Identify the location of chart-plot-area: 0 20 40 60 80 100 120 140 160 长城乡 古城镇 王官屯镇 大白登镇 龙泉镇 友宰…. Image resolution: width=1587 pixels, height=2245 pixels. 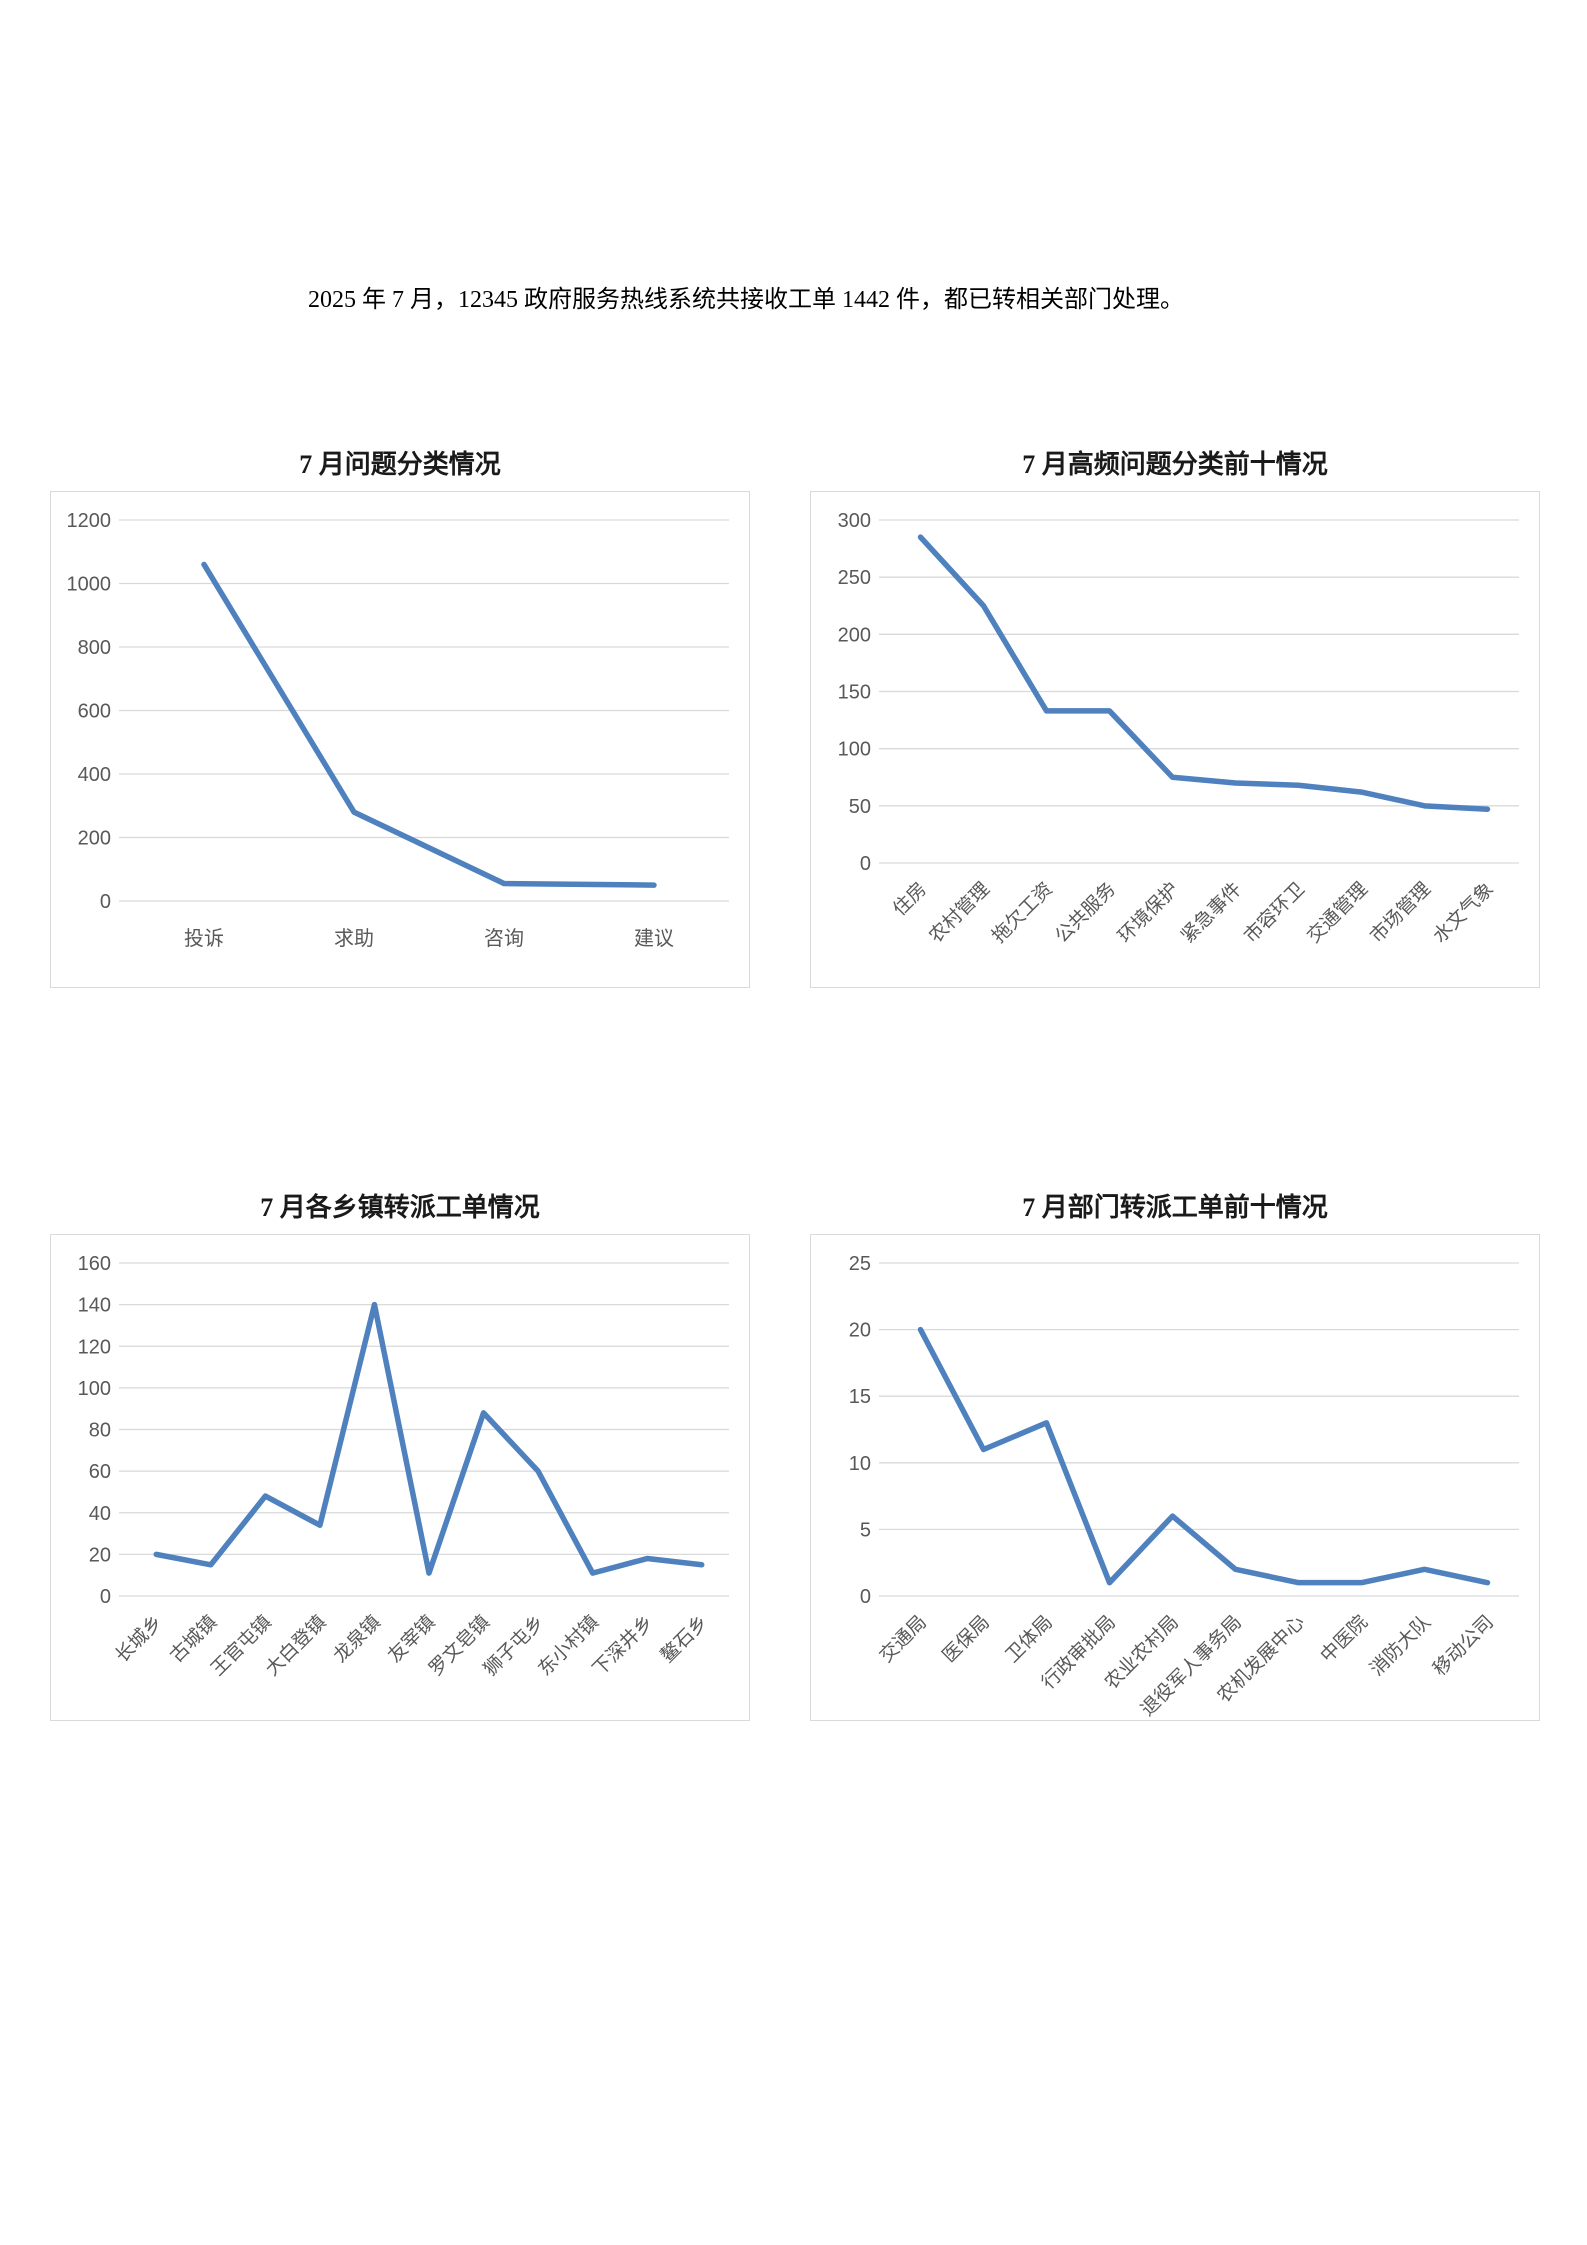
(400, 1477).